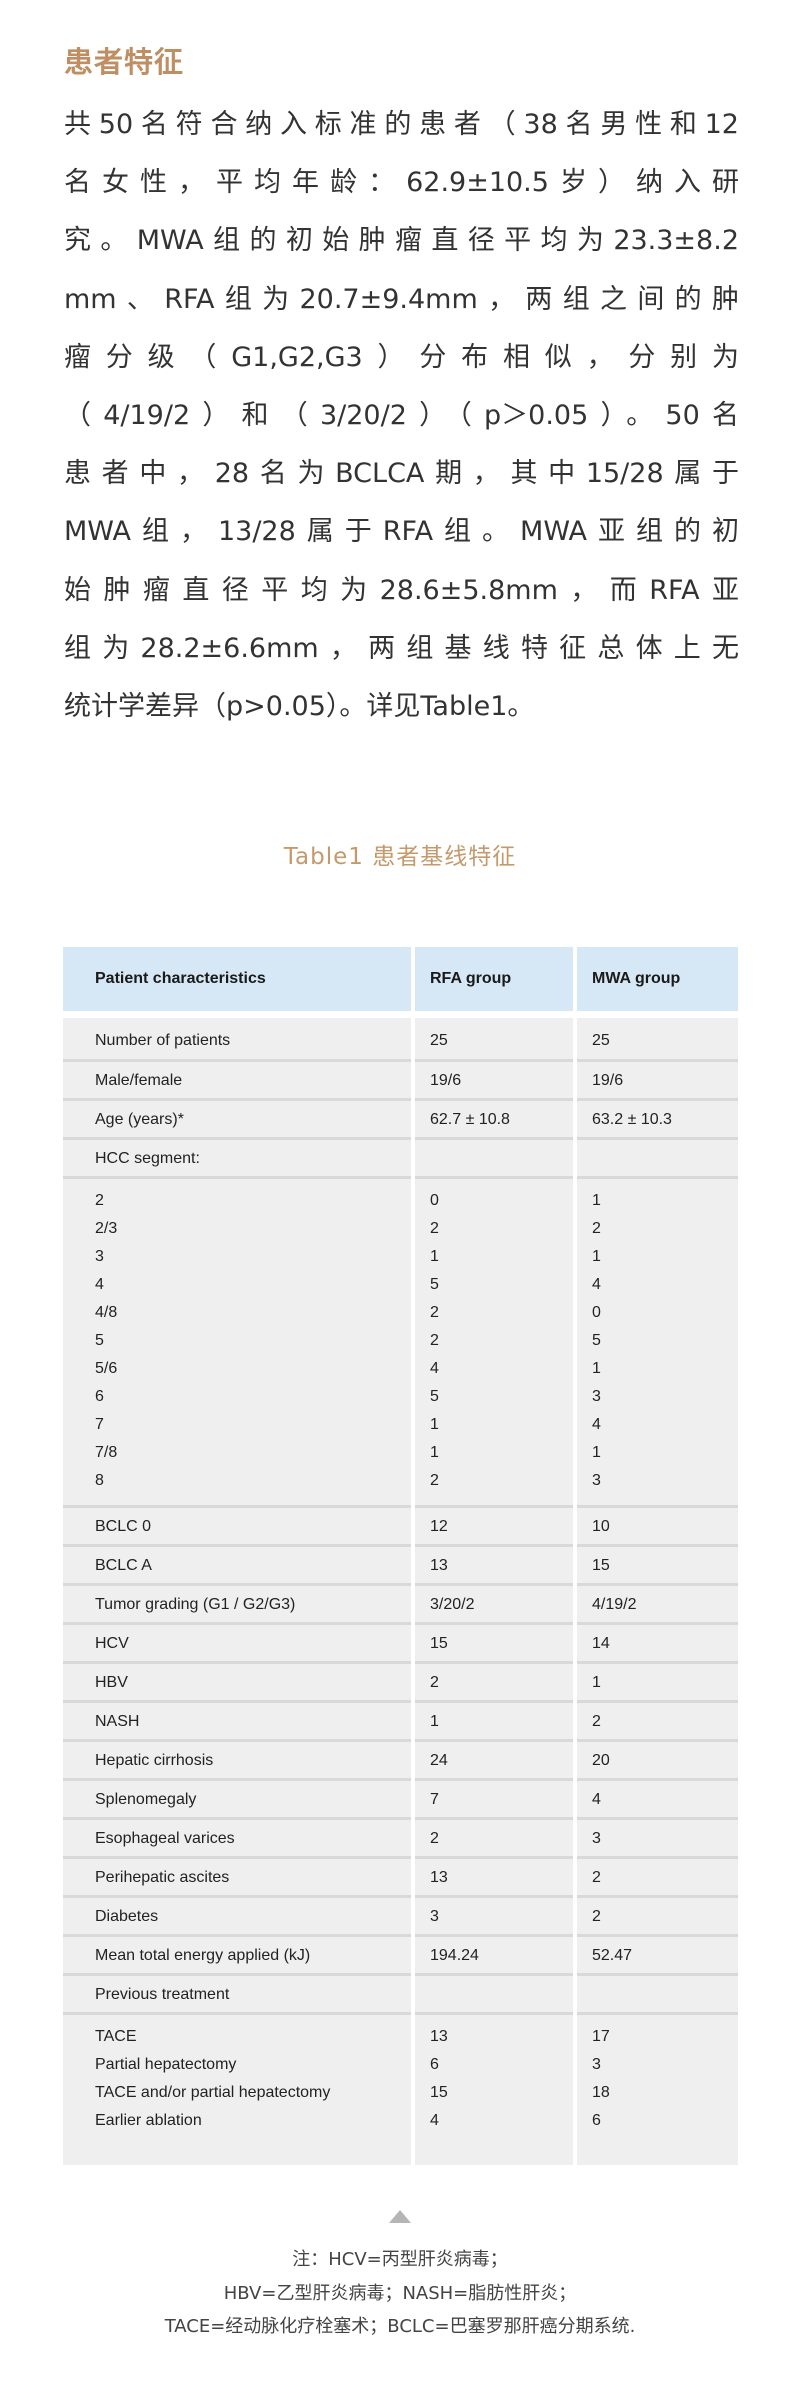 This screenshot has height=2396, width=800. What do you see at coordinates (116, 2036) in the screenshot?
I see `row-label: TACE` at bounding box center [116, 2036].